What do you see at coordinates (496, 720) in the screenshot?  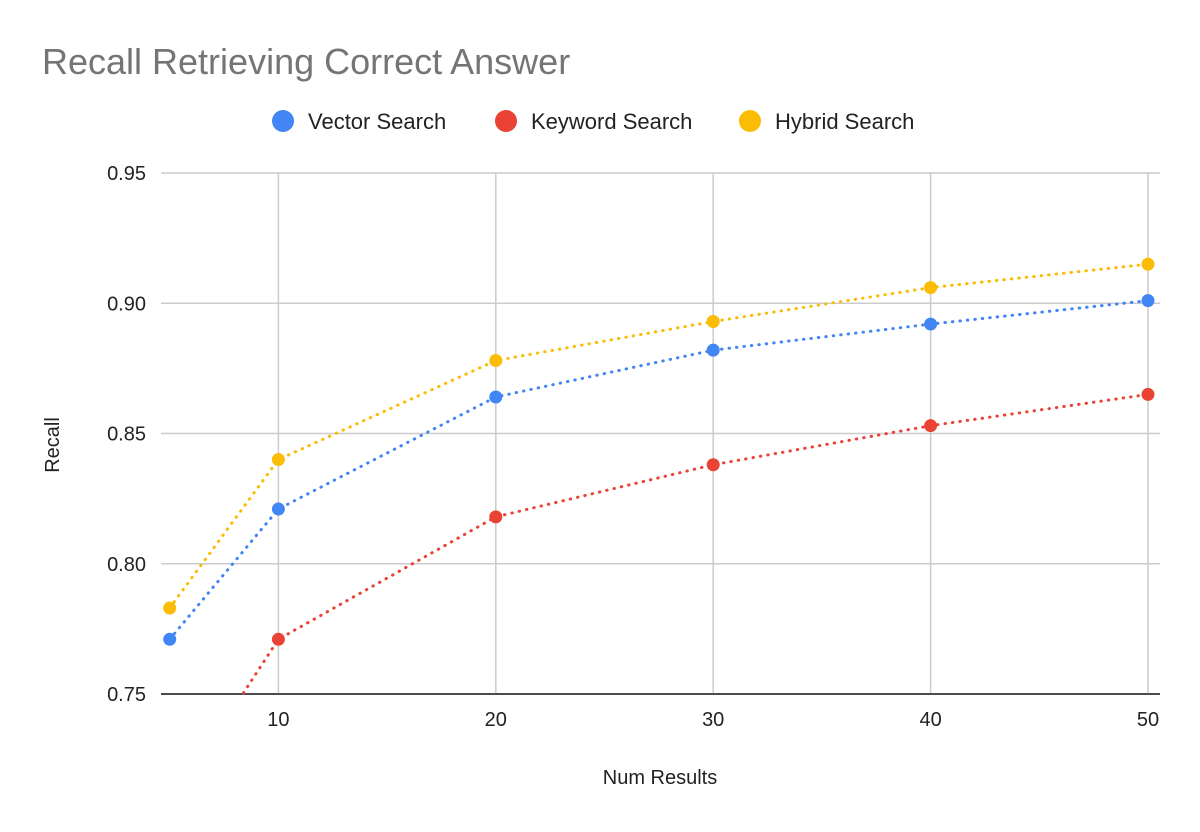 I see `x-tick-label: 20` at bounding box center [496, 720].